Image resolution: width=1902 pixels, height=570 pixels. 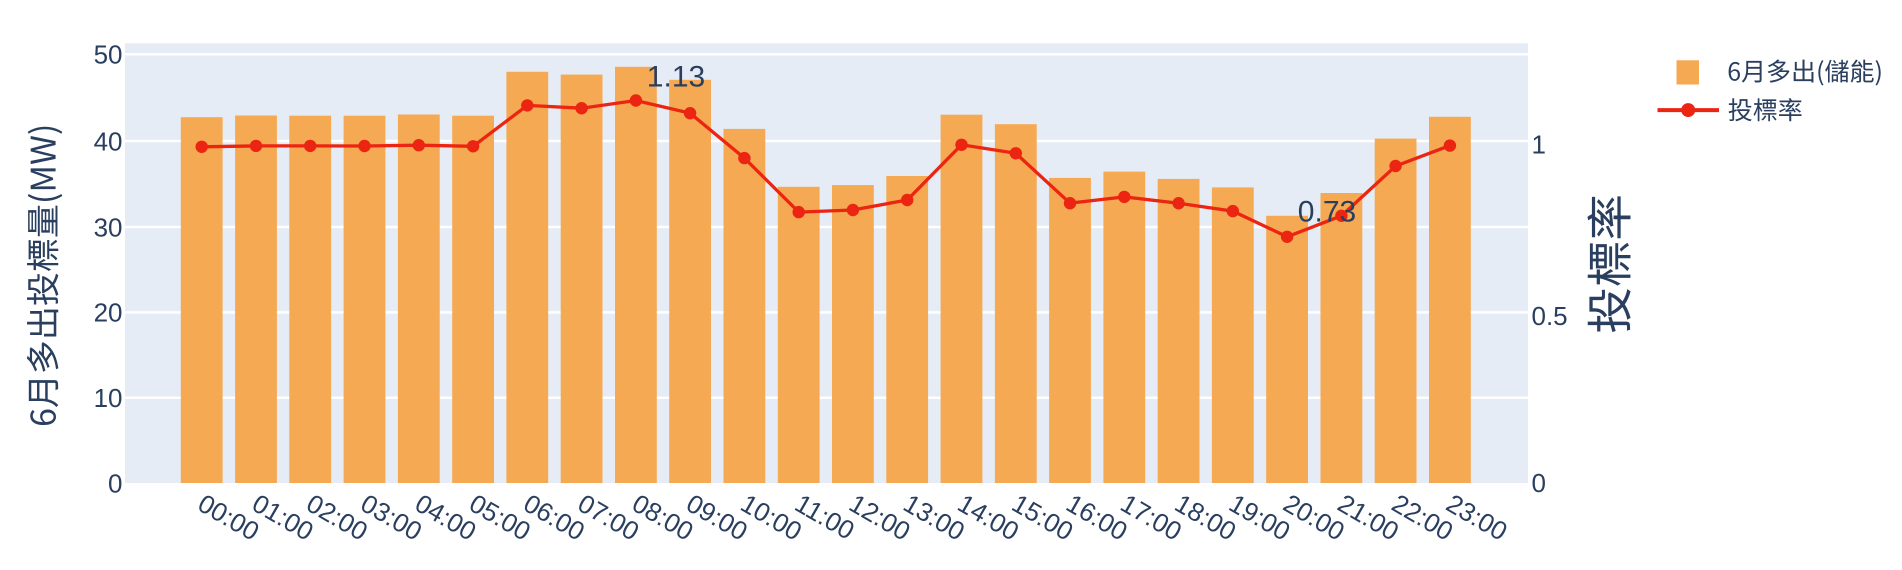 What do you see at coordinates (676, 76) in the screenshot?
I see `svg-text: 1.13` at bounding box center [676, 76].